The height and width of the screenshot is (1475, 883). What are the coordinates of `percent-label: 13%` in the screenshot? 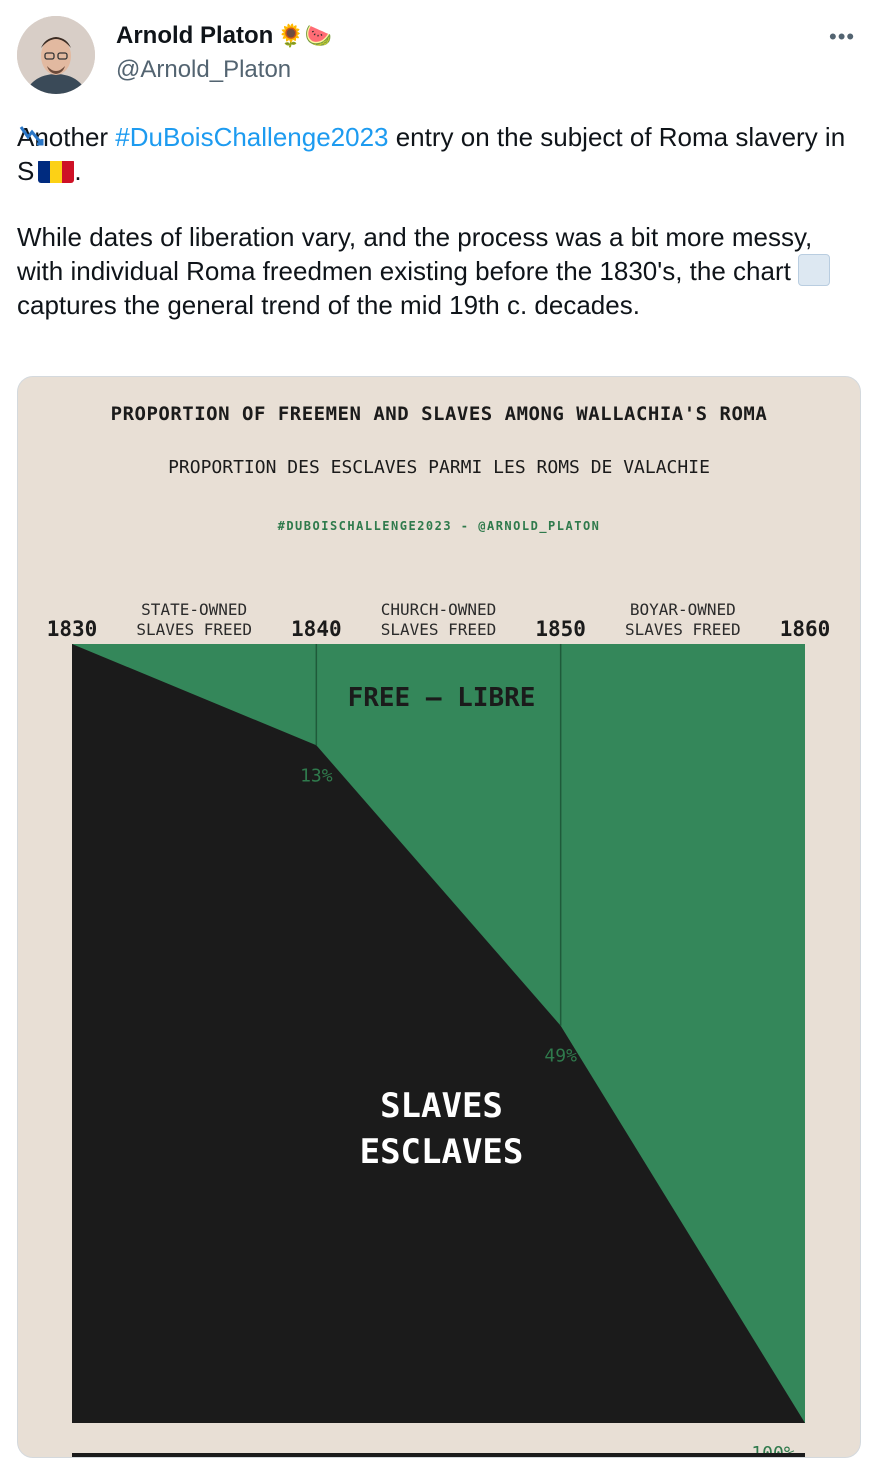 It's located at (316, 775).